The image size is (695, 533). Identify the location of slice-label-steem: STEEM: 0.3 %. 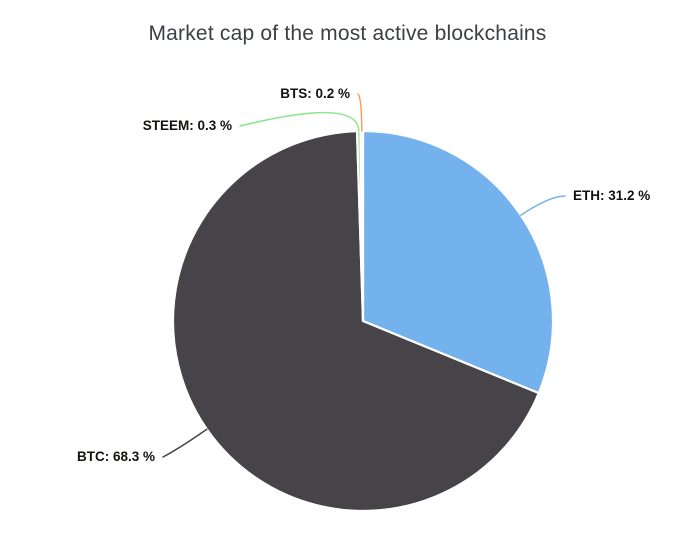
(187, 125).